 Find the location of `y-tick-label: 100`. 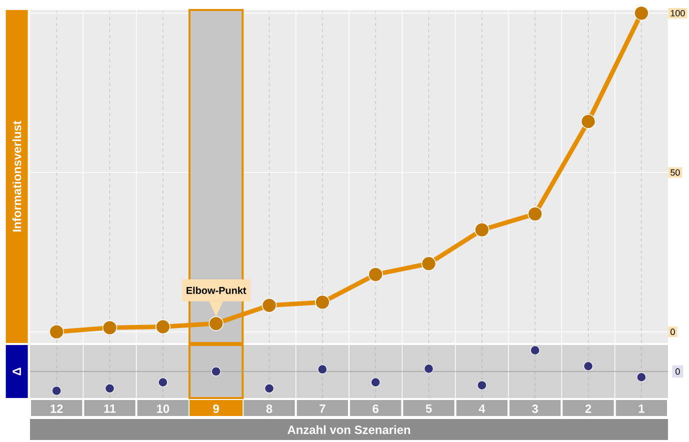

y-tick-label: 100 is located at coordinates (677, 13).